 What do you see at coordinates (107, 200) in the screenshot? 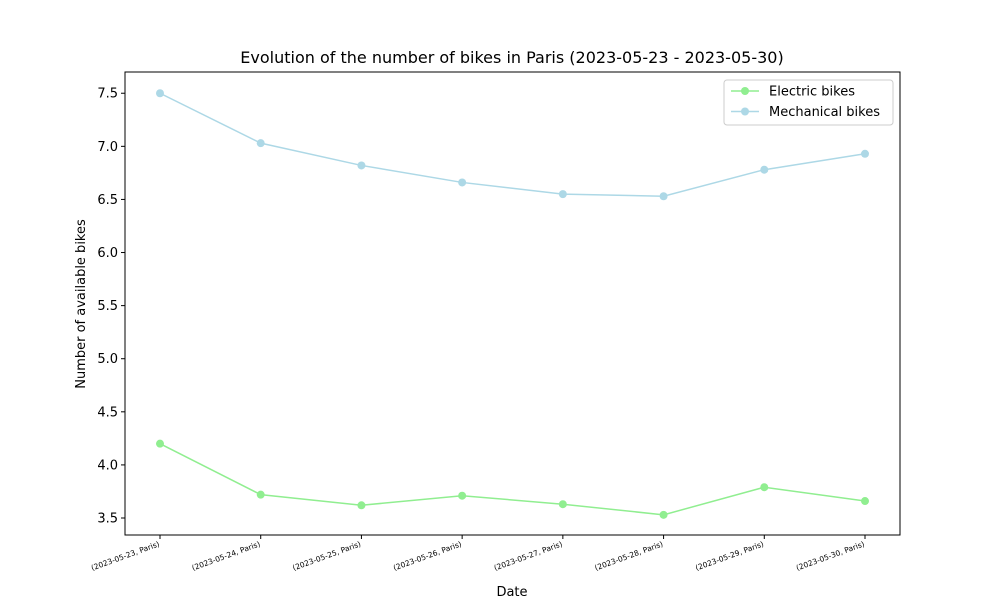
I see `y-tick-label: 6.5` at bounding box center [107, 200].